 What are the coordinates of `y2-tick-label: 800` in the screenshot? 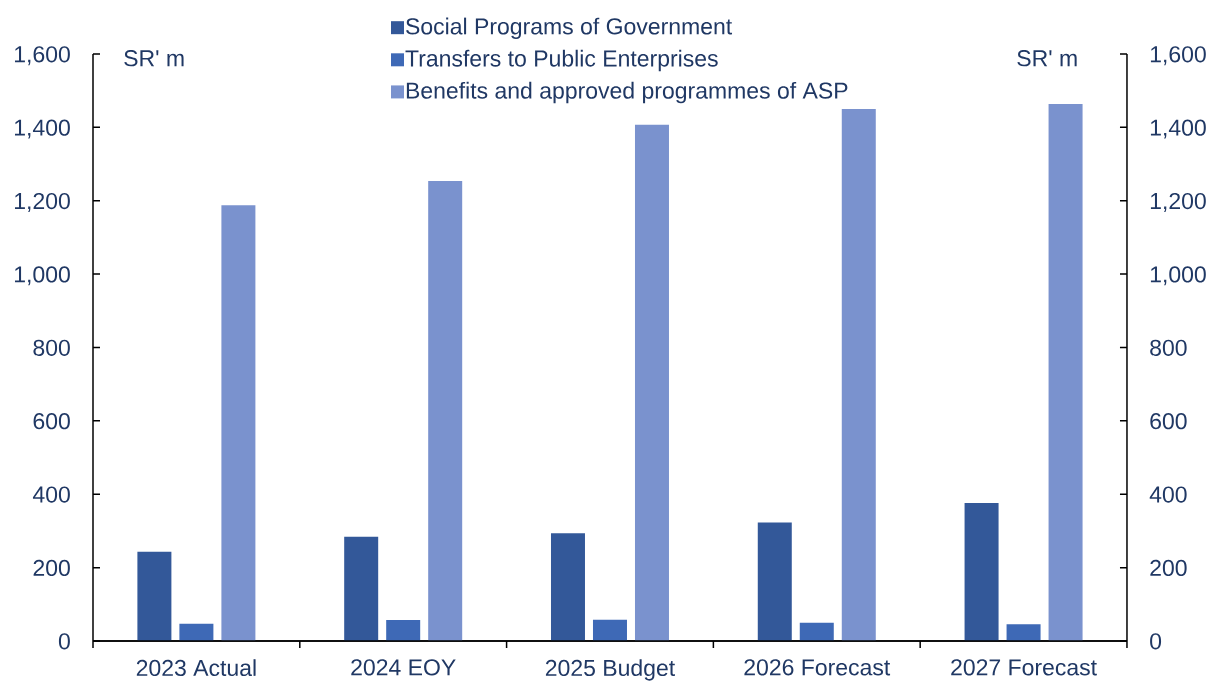 It's located at (51, 347).